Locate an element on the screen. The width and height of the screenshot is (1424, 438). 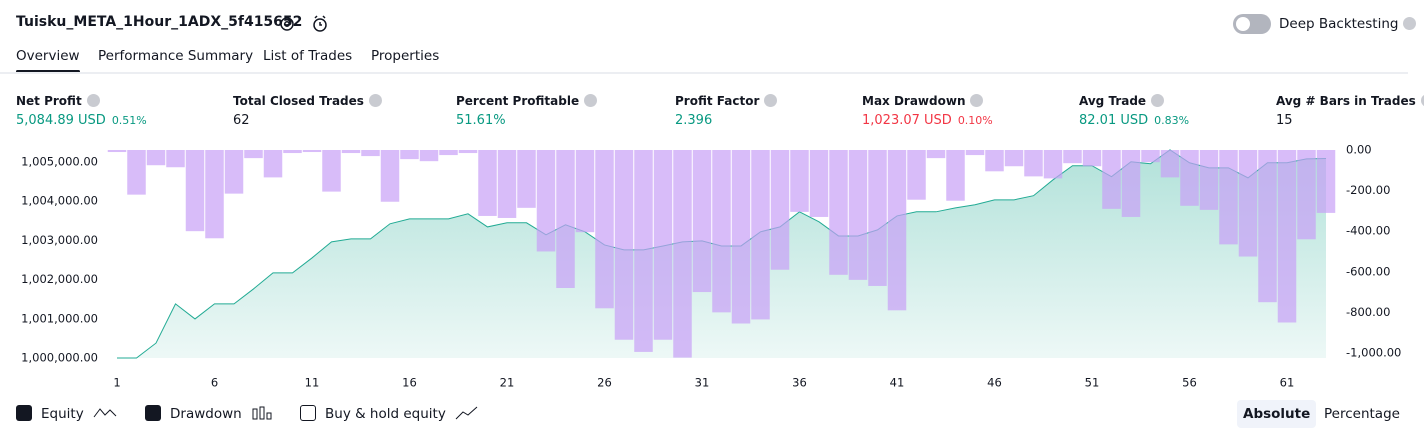
metric-label: Net Profit is located at coordinates (58, 101).